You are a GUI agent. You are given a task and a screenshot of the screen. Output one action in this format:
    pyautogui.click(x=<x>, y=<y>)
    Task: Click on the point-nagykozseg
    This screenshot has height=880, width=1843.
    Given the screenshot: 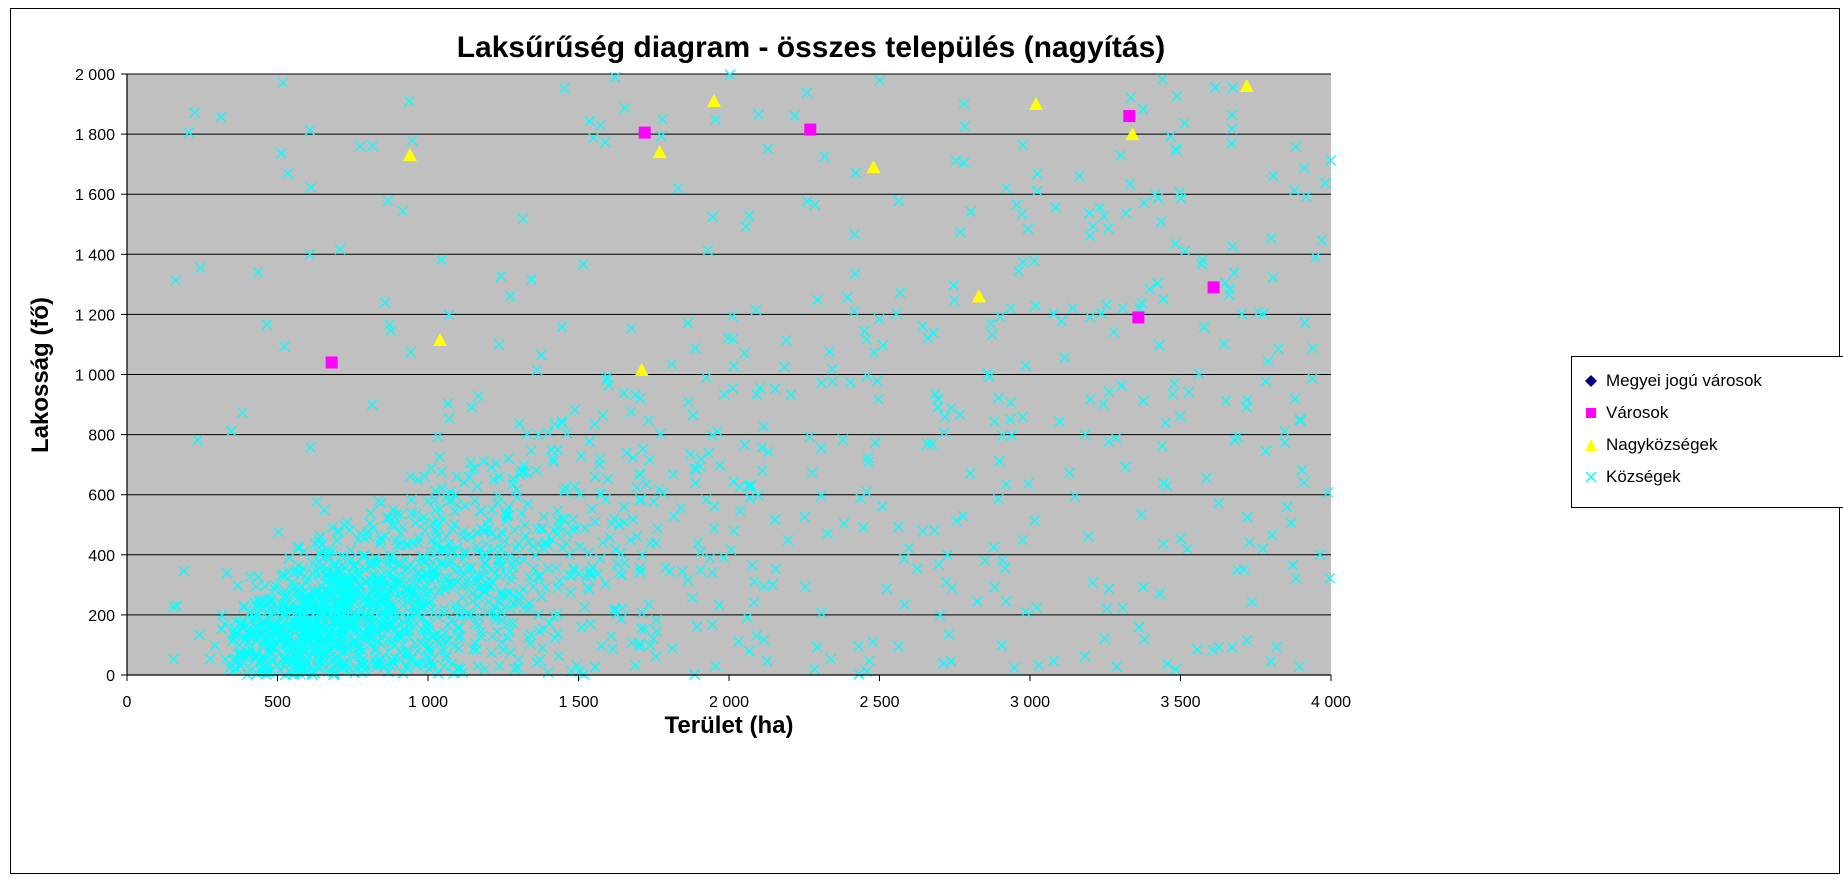 What is the action you would take?
    pyautogui.click(x=1036, y=104)
    